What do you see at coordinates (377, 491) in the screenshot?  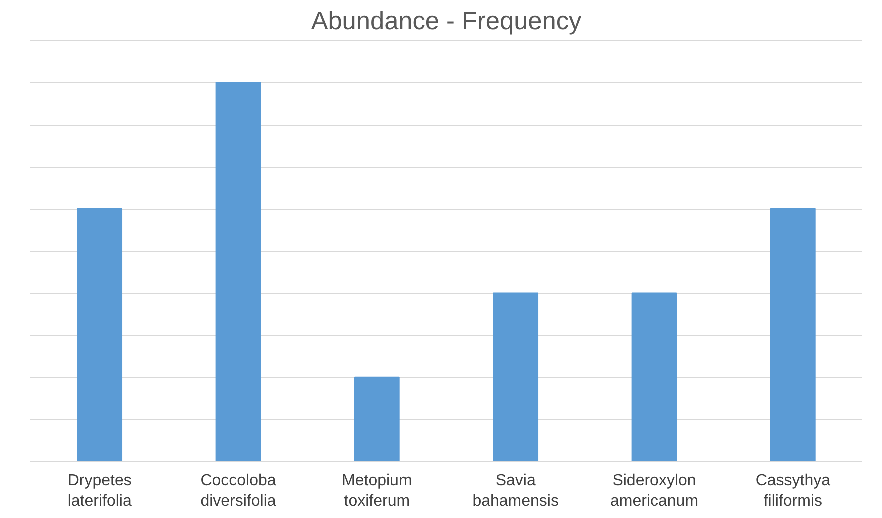 I see `x-tick-label: Metopium toxiferum` at bounding box center [377, 491].